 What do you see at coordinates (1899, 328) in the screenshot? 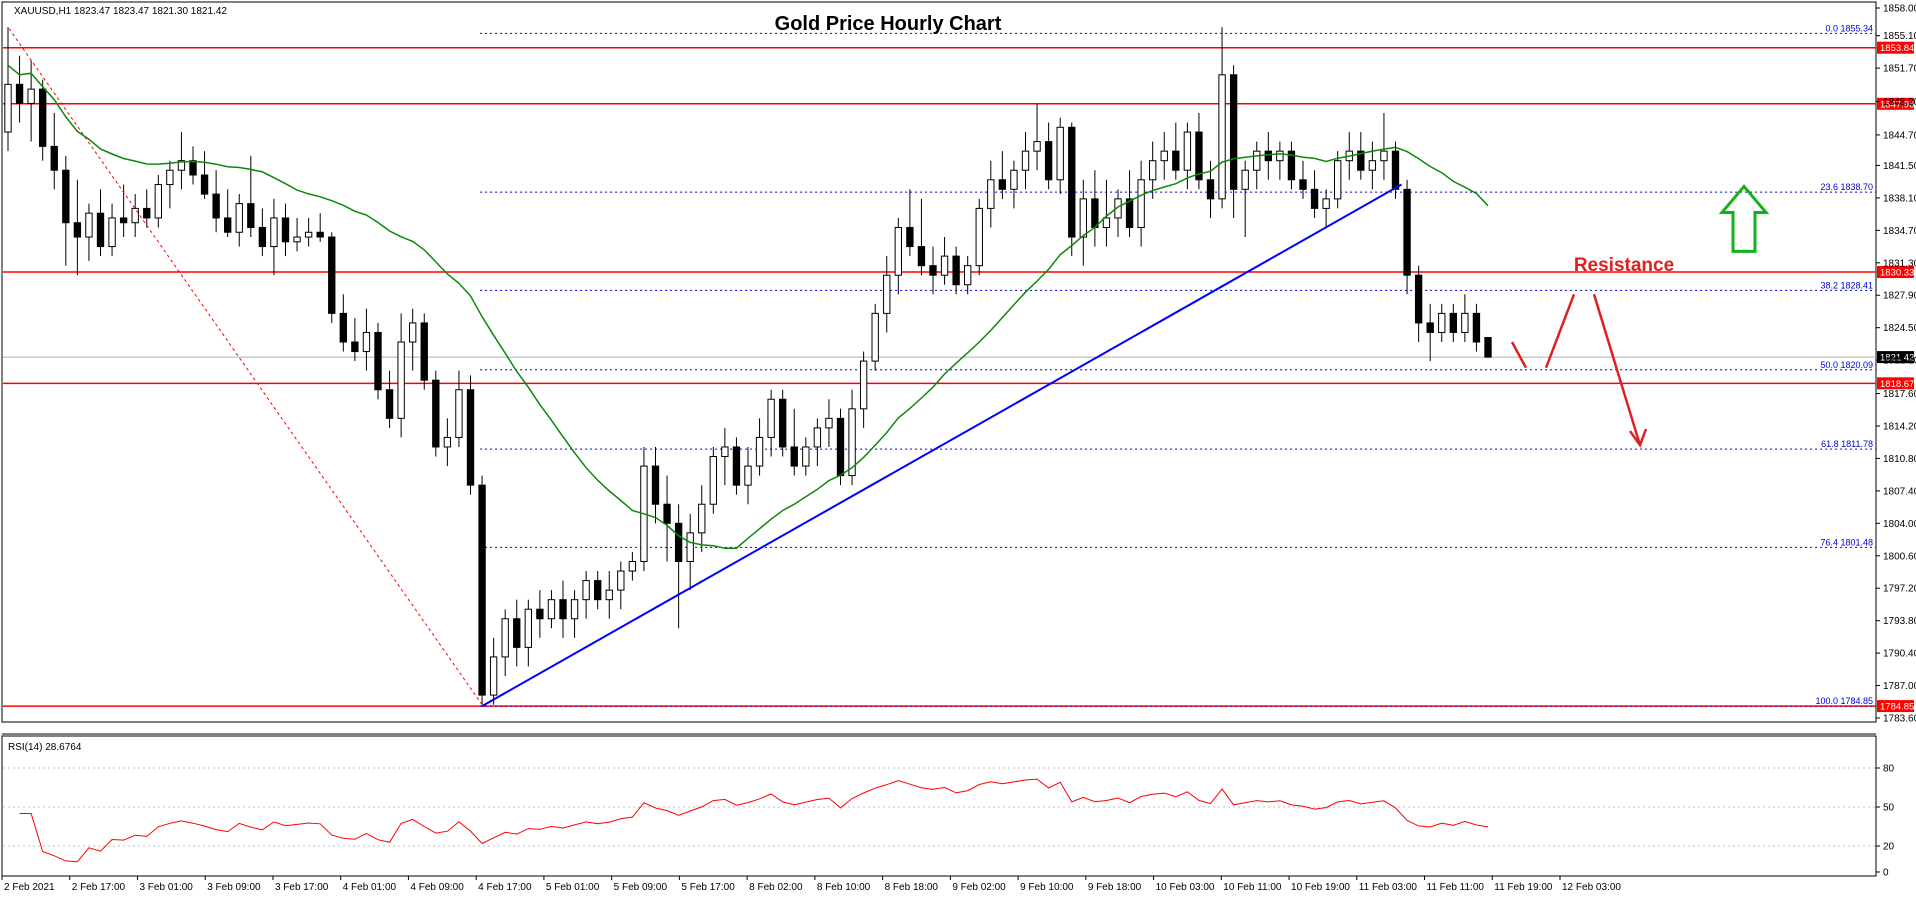
I see `y-tick-label: 1824.50` at bounding box center [1899, 328].